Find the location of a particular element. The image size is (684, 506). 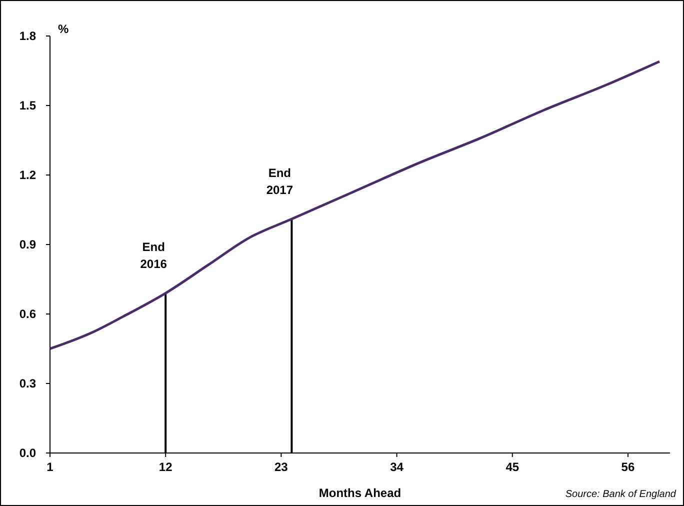

y-tick-label: 1.2 is located at coordinates (27, 175).